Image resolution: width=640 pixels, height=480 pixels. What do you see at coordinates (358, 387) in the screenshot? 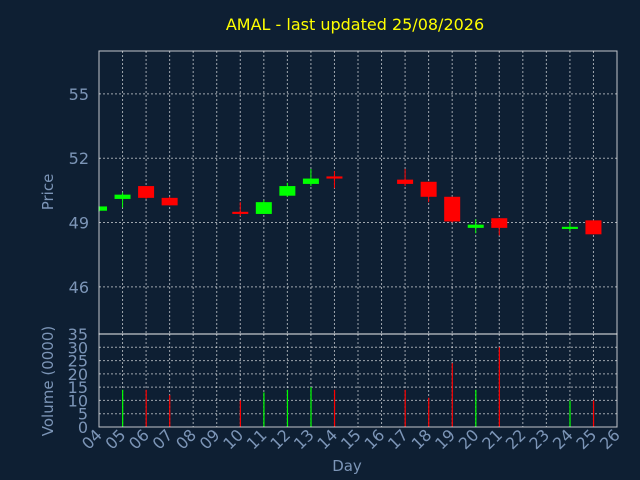
I see `volume-bars` at bounding box center [358, 387].